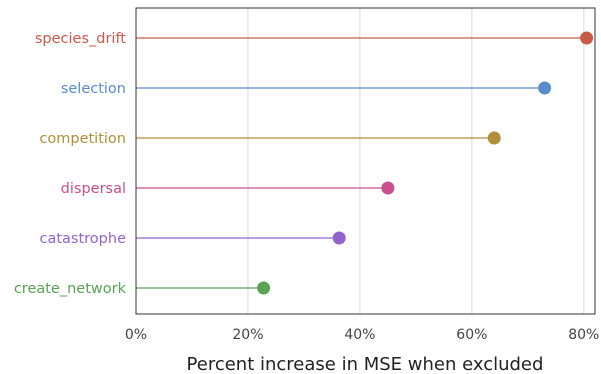 This screenshot has height=374, width=601. I want to click on x-tick-label: 20%, so click(247, 335).